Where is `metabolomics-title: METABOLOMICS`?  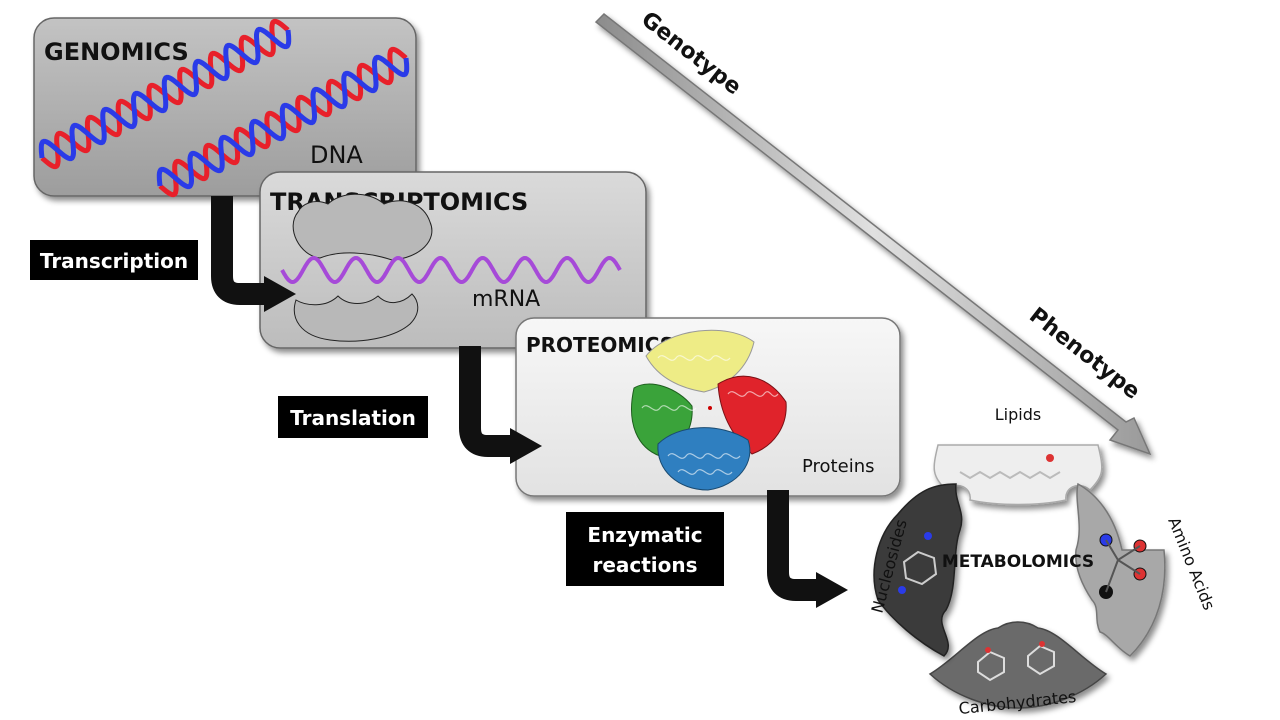 metabolomics-title: METABOLOMICS is located at coordinates (1018, 562).